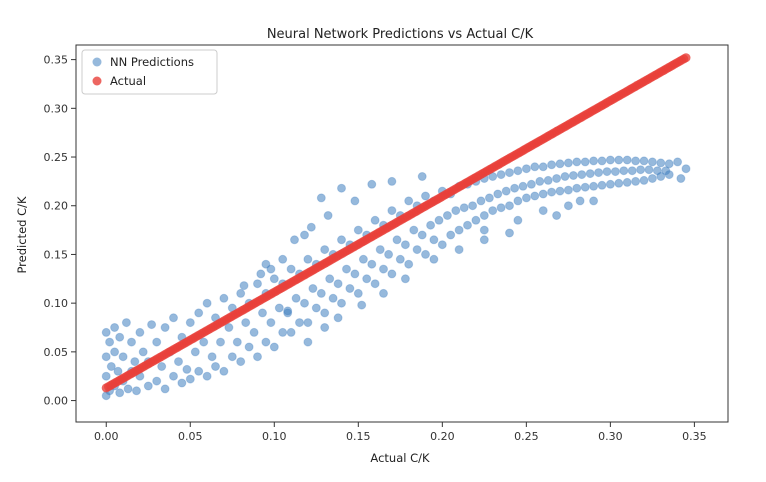  What do you see at coordinates (128, 81) in the screenshot?
I see `legend-label-actual: Actual` at bounding box center [128, 81].